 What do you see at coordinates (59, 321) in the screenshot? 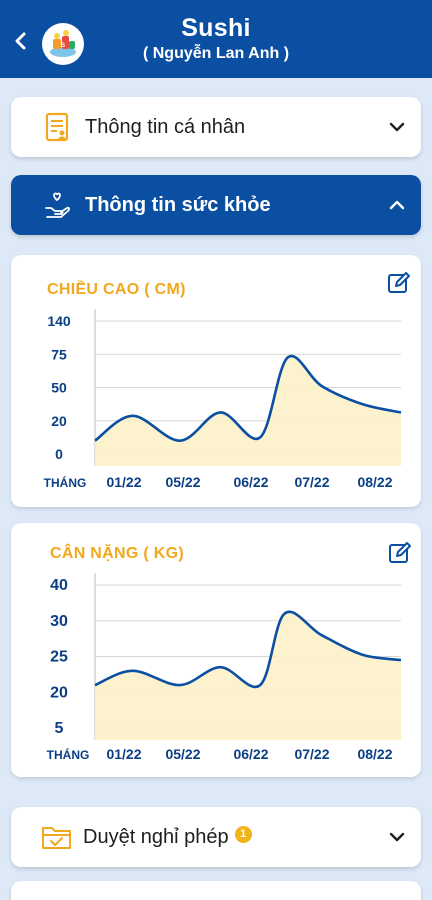
I see `y-tick-label: 140` at bounding box center [59, 321].